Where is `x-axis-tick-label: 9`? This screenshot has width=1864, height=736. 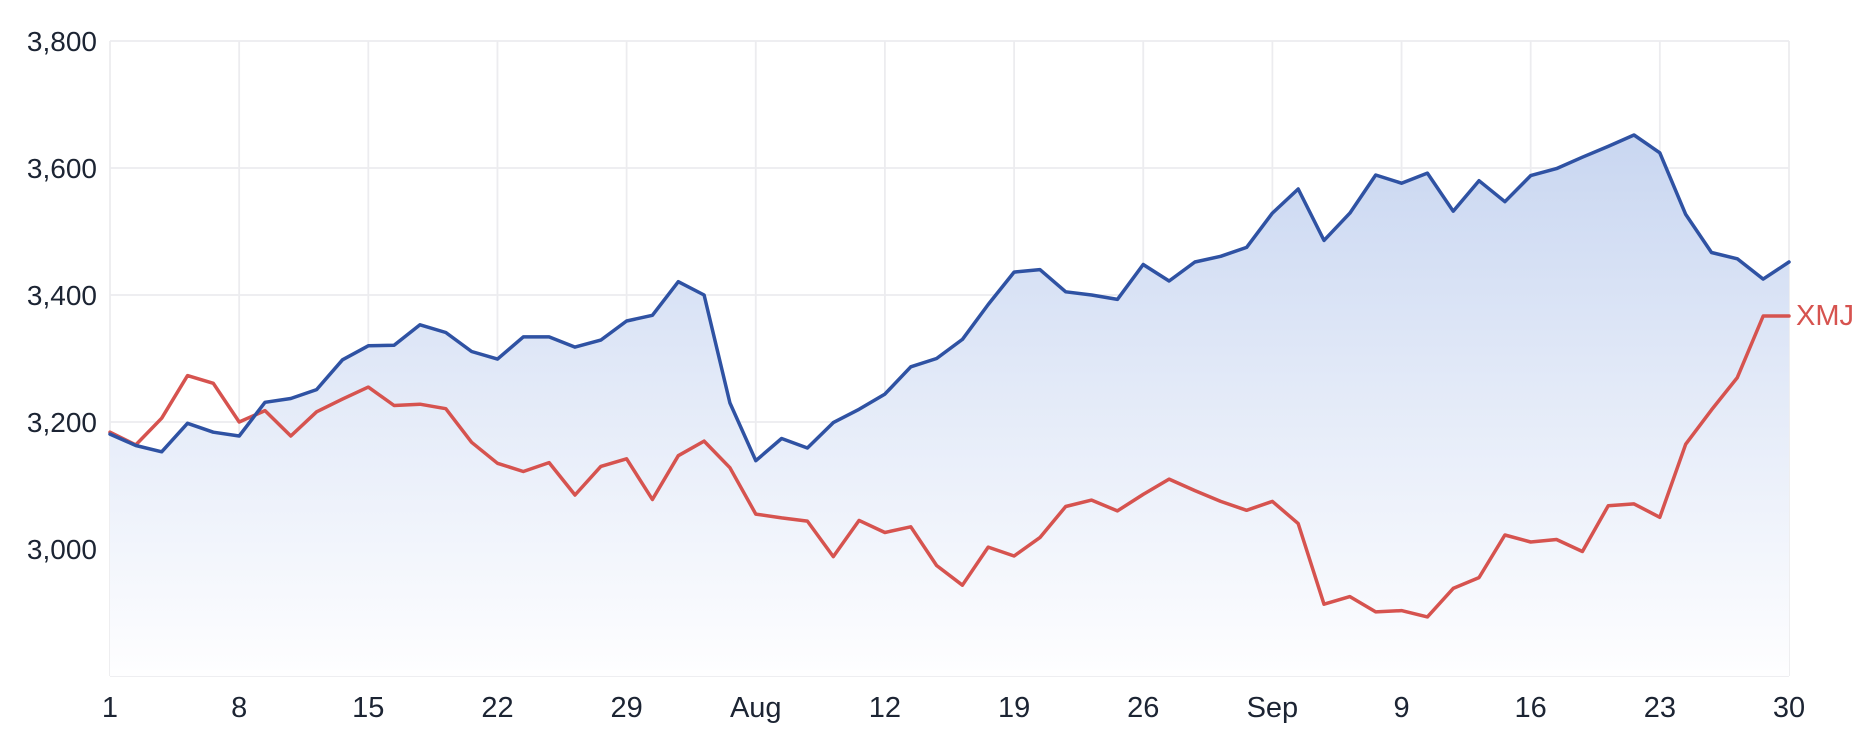
x-axis-tick-label: 9 is located at coordinates (1401, 708).